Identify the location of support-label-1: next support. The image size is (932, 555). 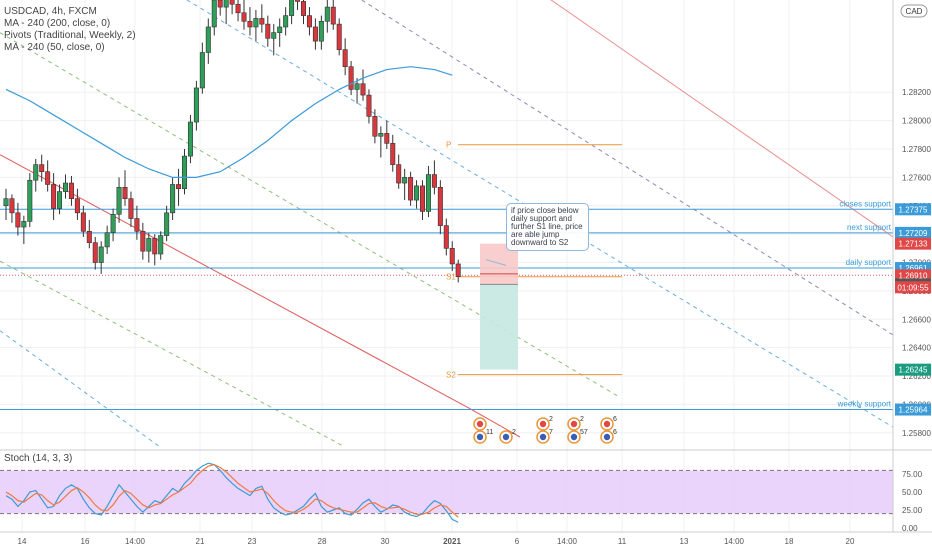
(869, 227).